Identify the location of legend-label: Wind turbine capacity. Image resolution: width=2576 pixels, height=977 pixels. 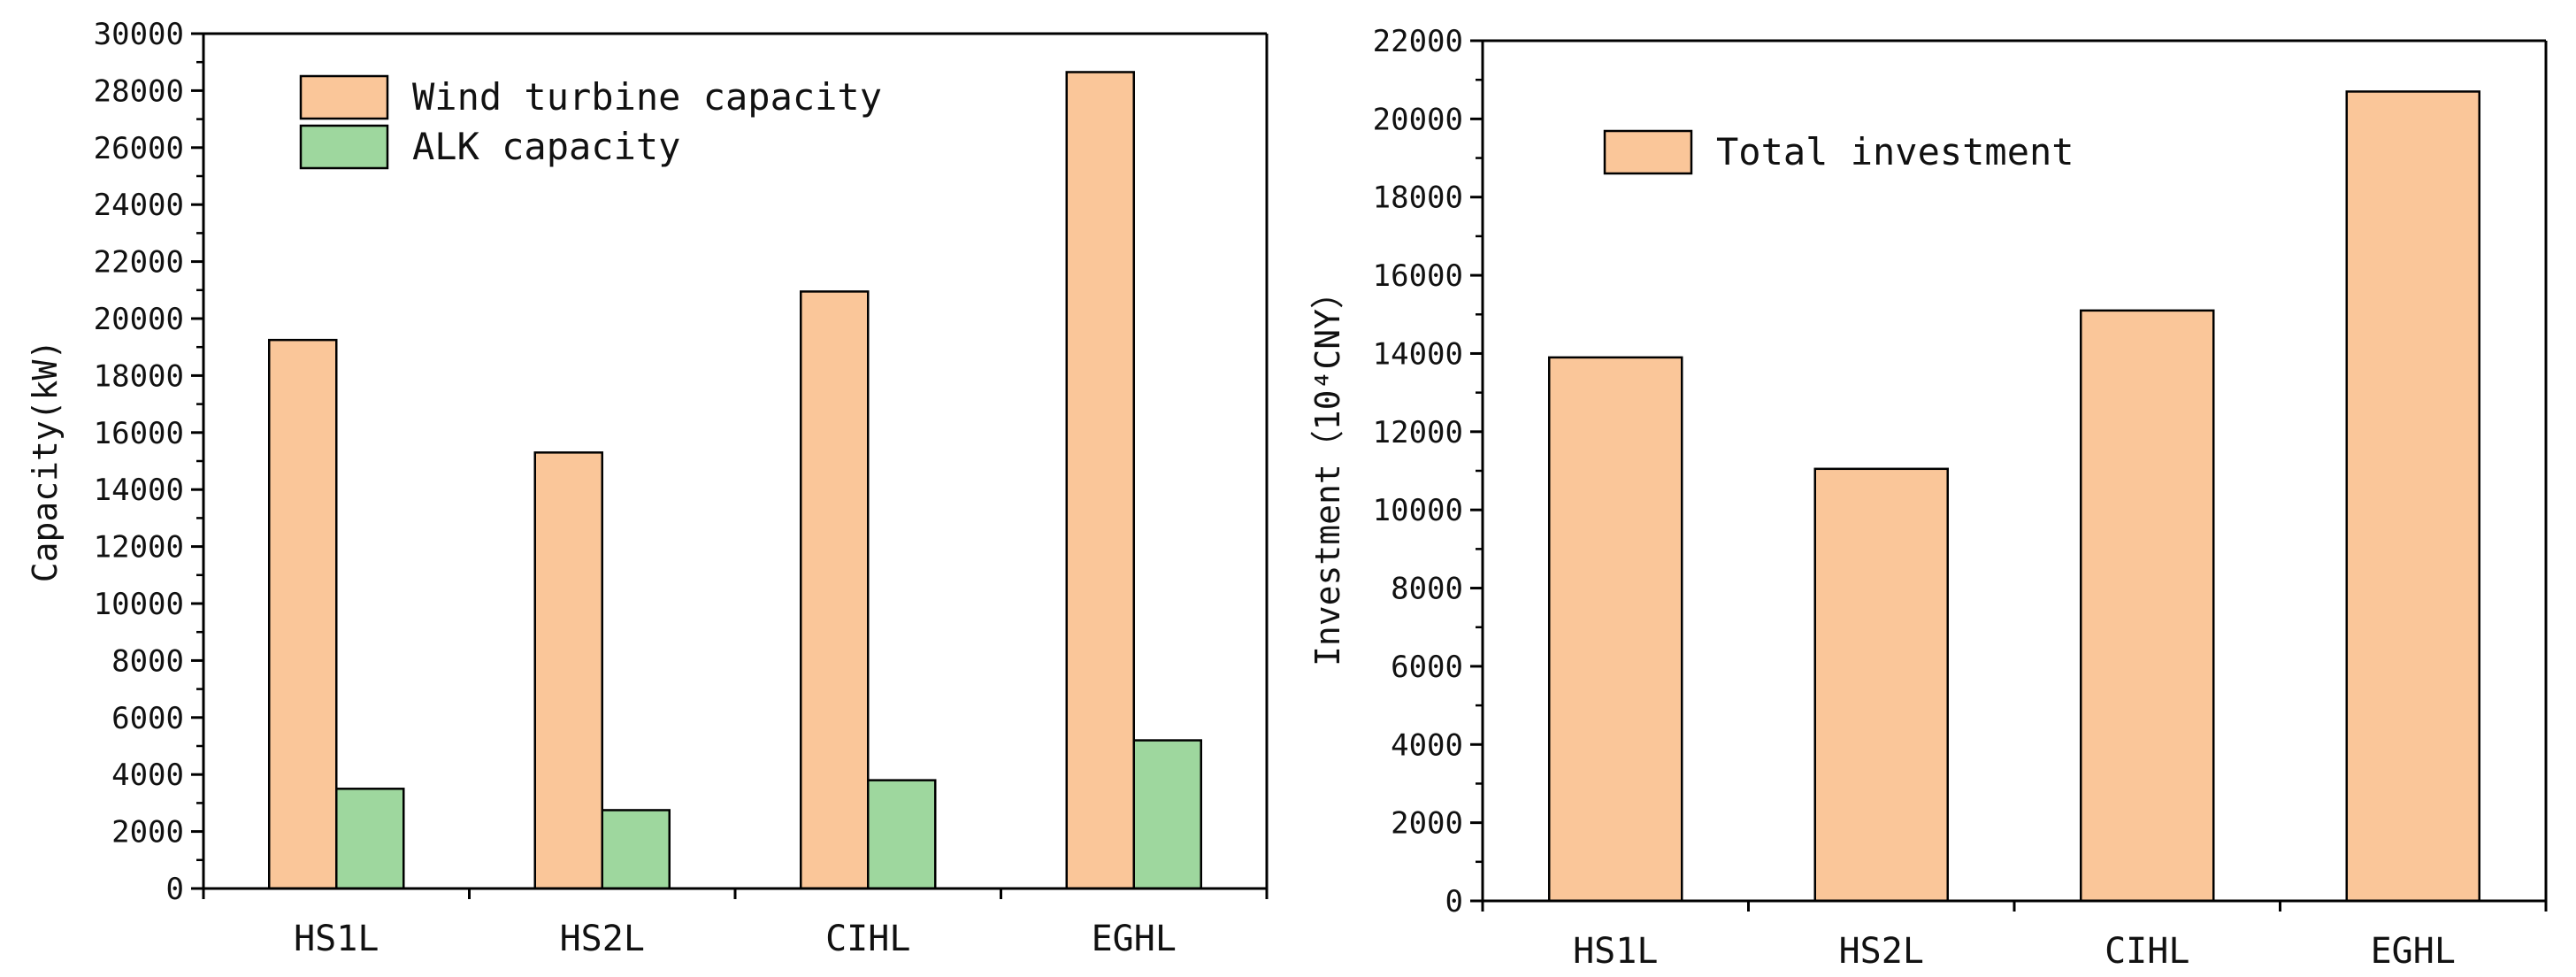
(647, 97).